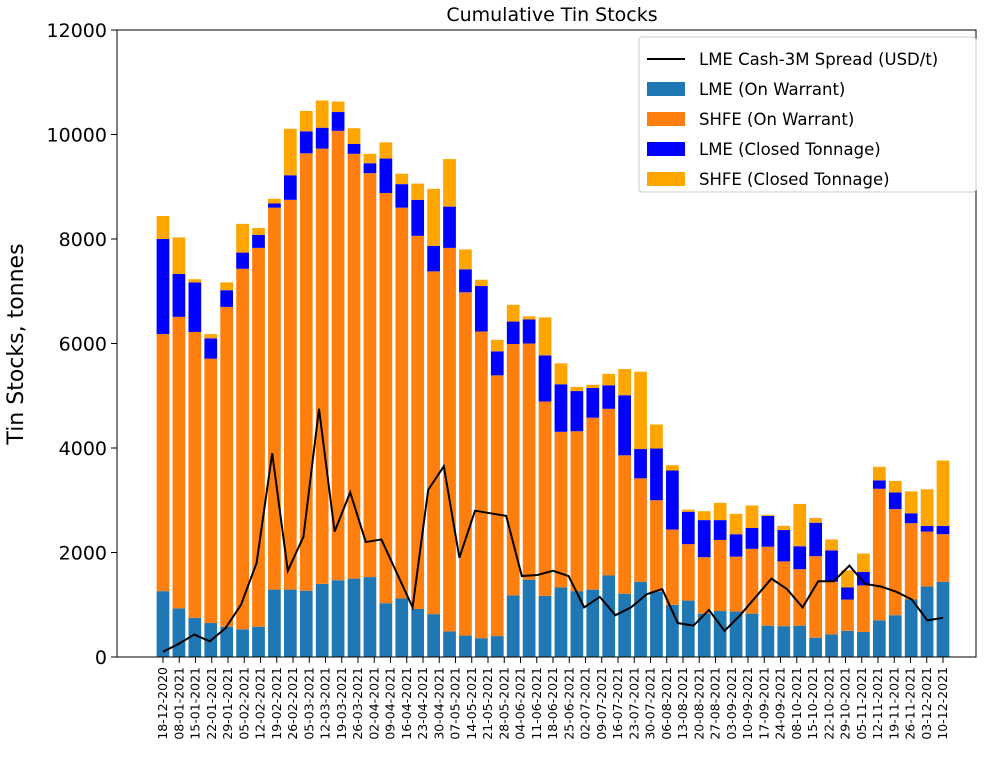 This screenshot has height=762, width=996. What do you see at coordinates (585, 703) in the screenshot?
I see `x-tick-label-26: 02-07-2021` at bounding box center [585, 703].